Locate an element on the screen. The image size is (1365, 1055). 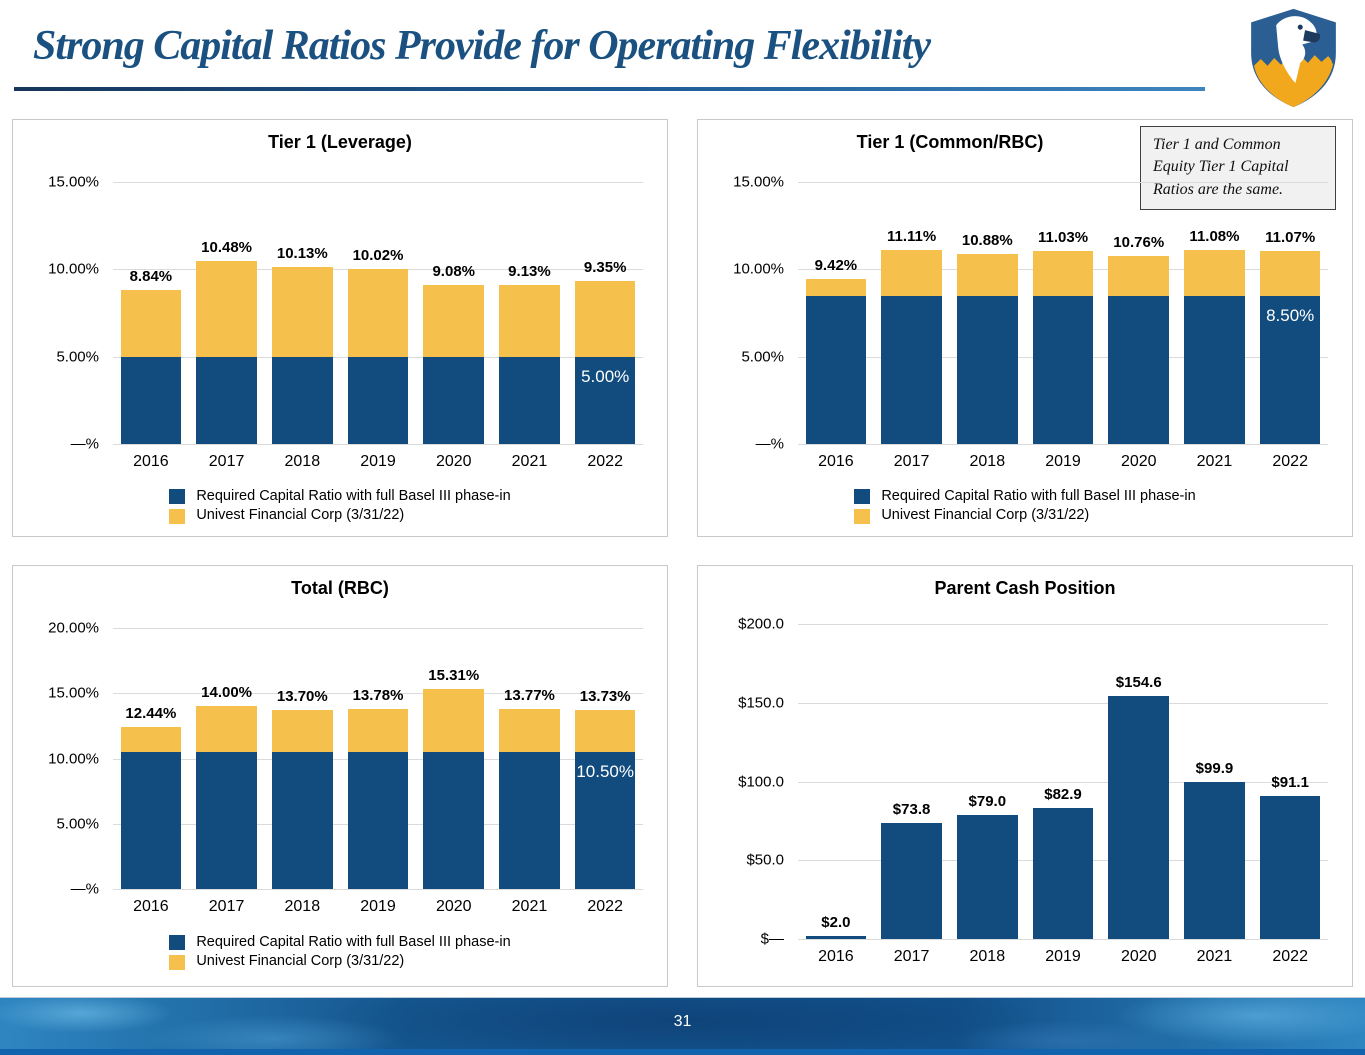
y-tick-label: 10.00% is located at coordinates (73, 269).